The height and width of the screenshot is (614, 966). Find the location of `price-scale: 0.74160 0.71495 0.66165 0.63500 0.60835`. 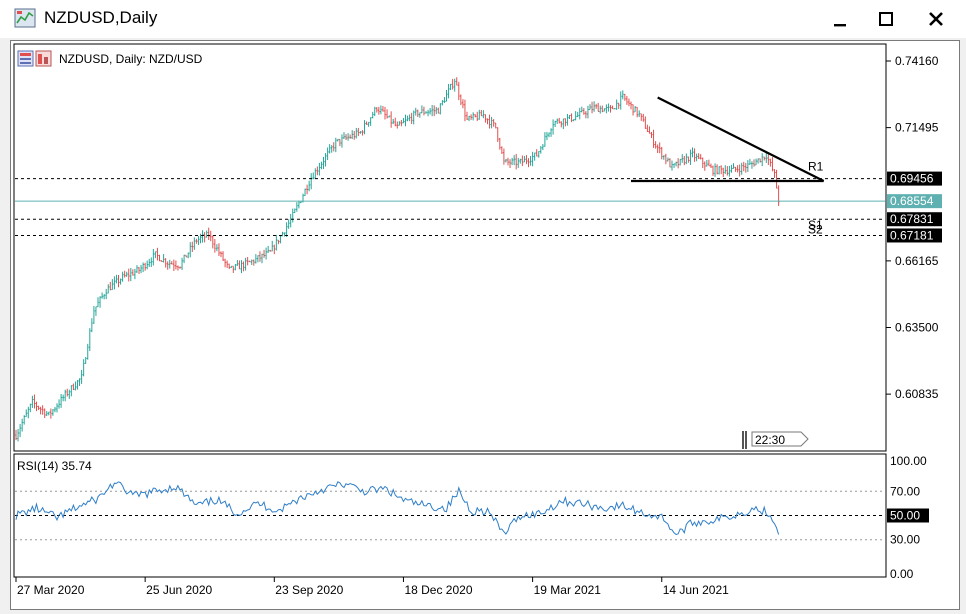

price-scale: 0.74160 0.71495 0.66165 0.63500 0.60835 is located at coordinates (912, 227).